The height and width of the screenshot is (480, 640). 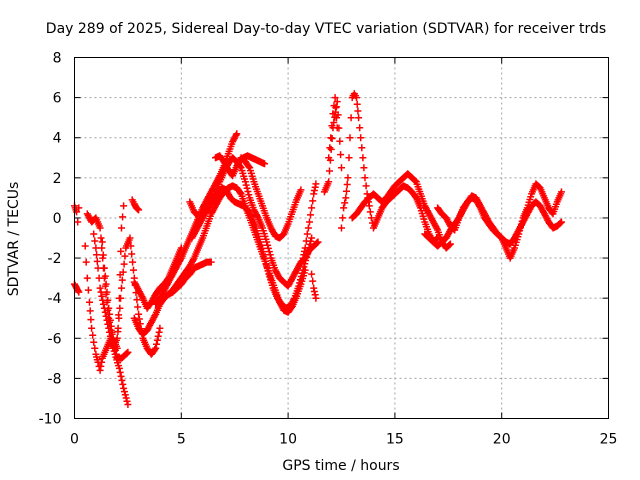 I want to click on y-tick-label: 8, so click(x=57, y=59).